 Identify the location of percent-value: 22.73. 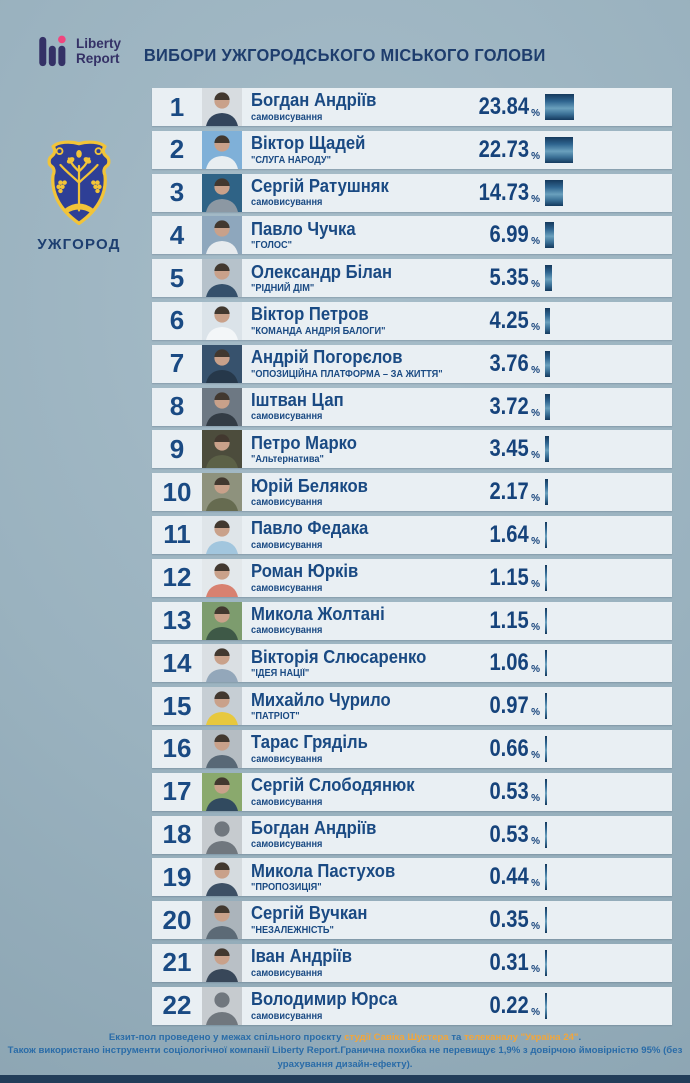
(504, 149).